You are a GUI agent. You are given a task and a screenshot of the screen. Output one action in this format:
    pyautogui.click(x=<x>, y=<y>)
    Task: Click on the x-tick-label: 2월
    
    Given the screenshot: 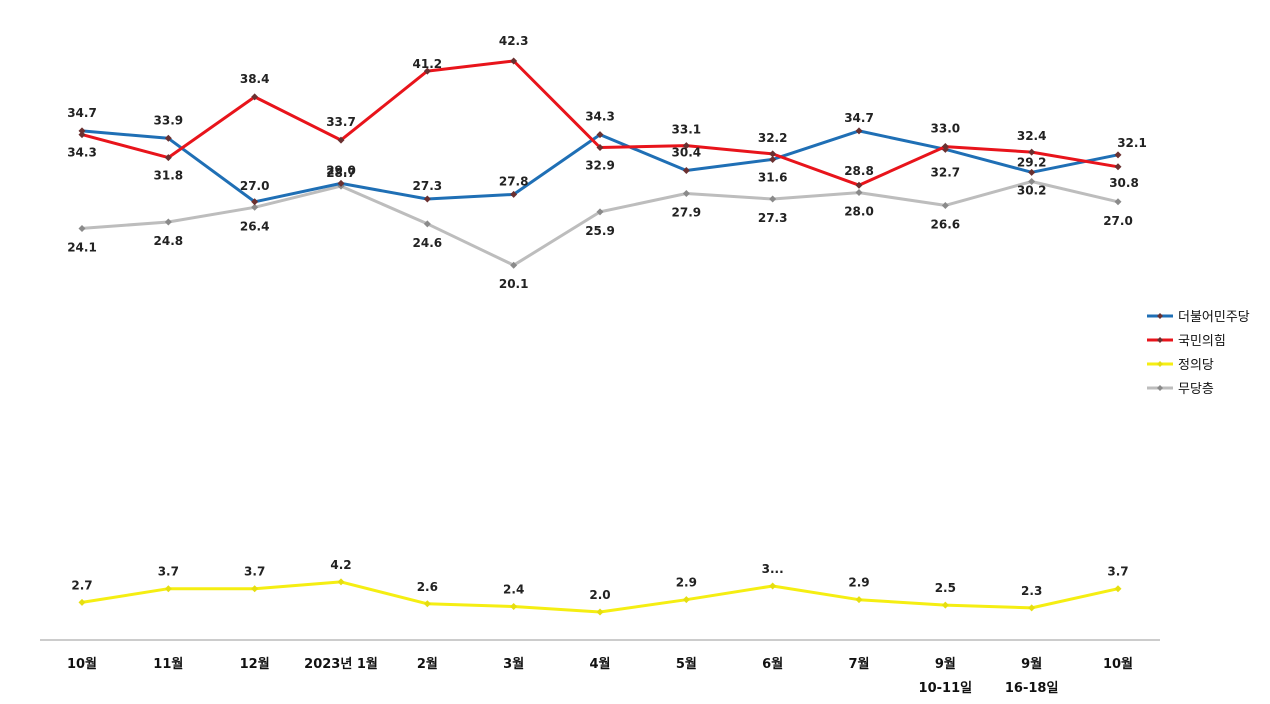 What is the action you would take?
    pyautogui.click(x=427, y=664)
    